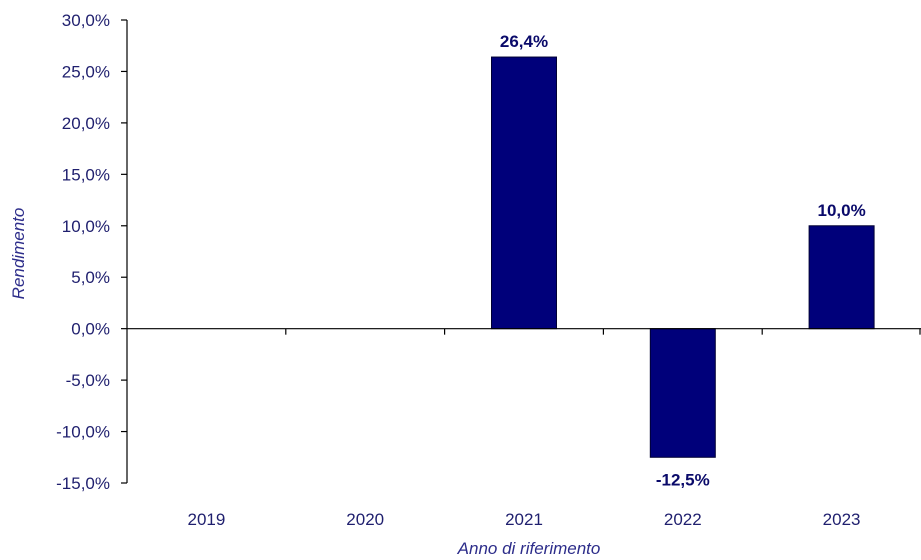 This screenshot has width=921, height=560. I want to click on y-tick-label: 25,0%, so click(86, 71).